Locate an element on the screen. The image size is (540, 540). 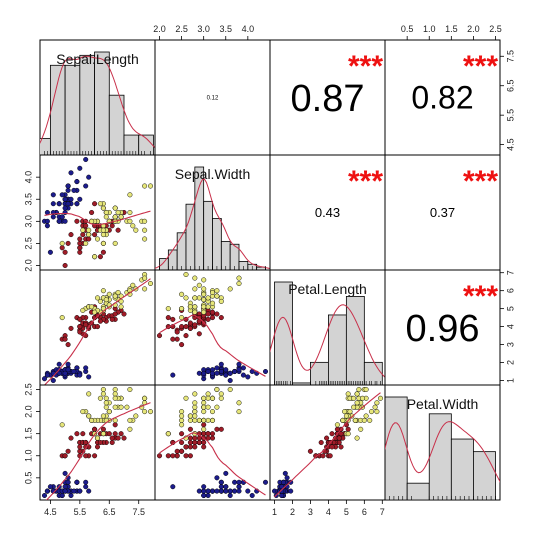
tick-label: 7.5 is located at coordinates (510, 56).